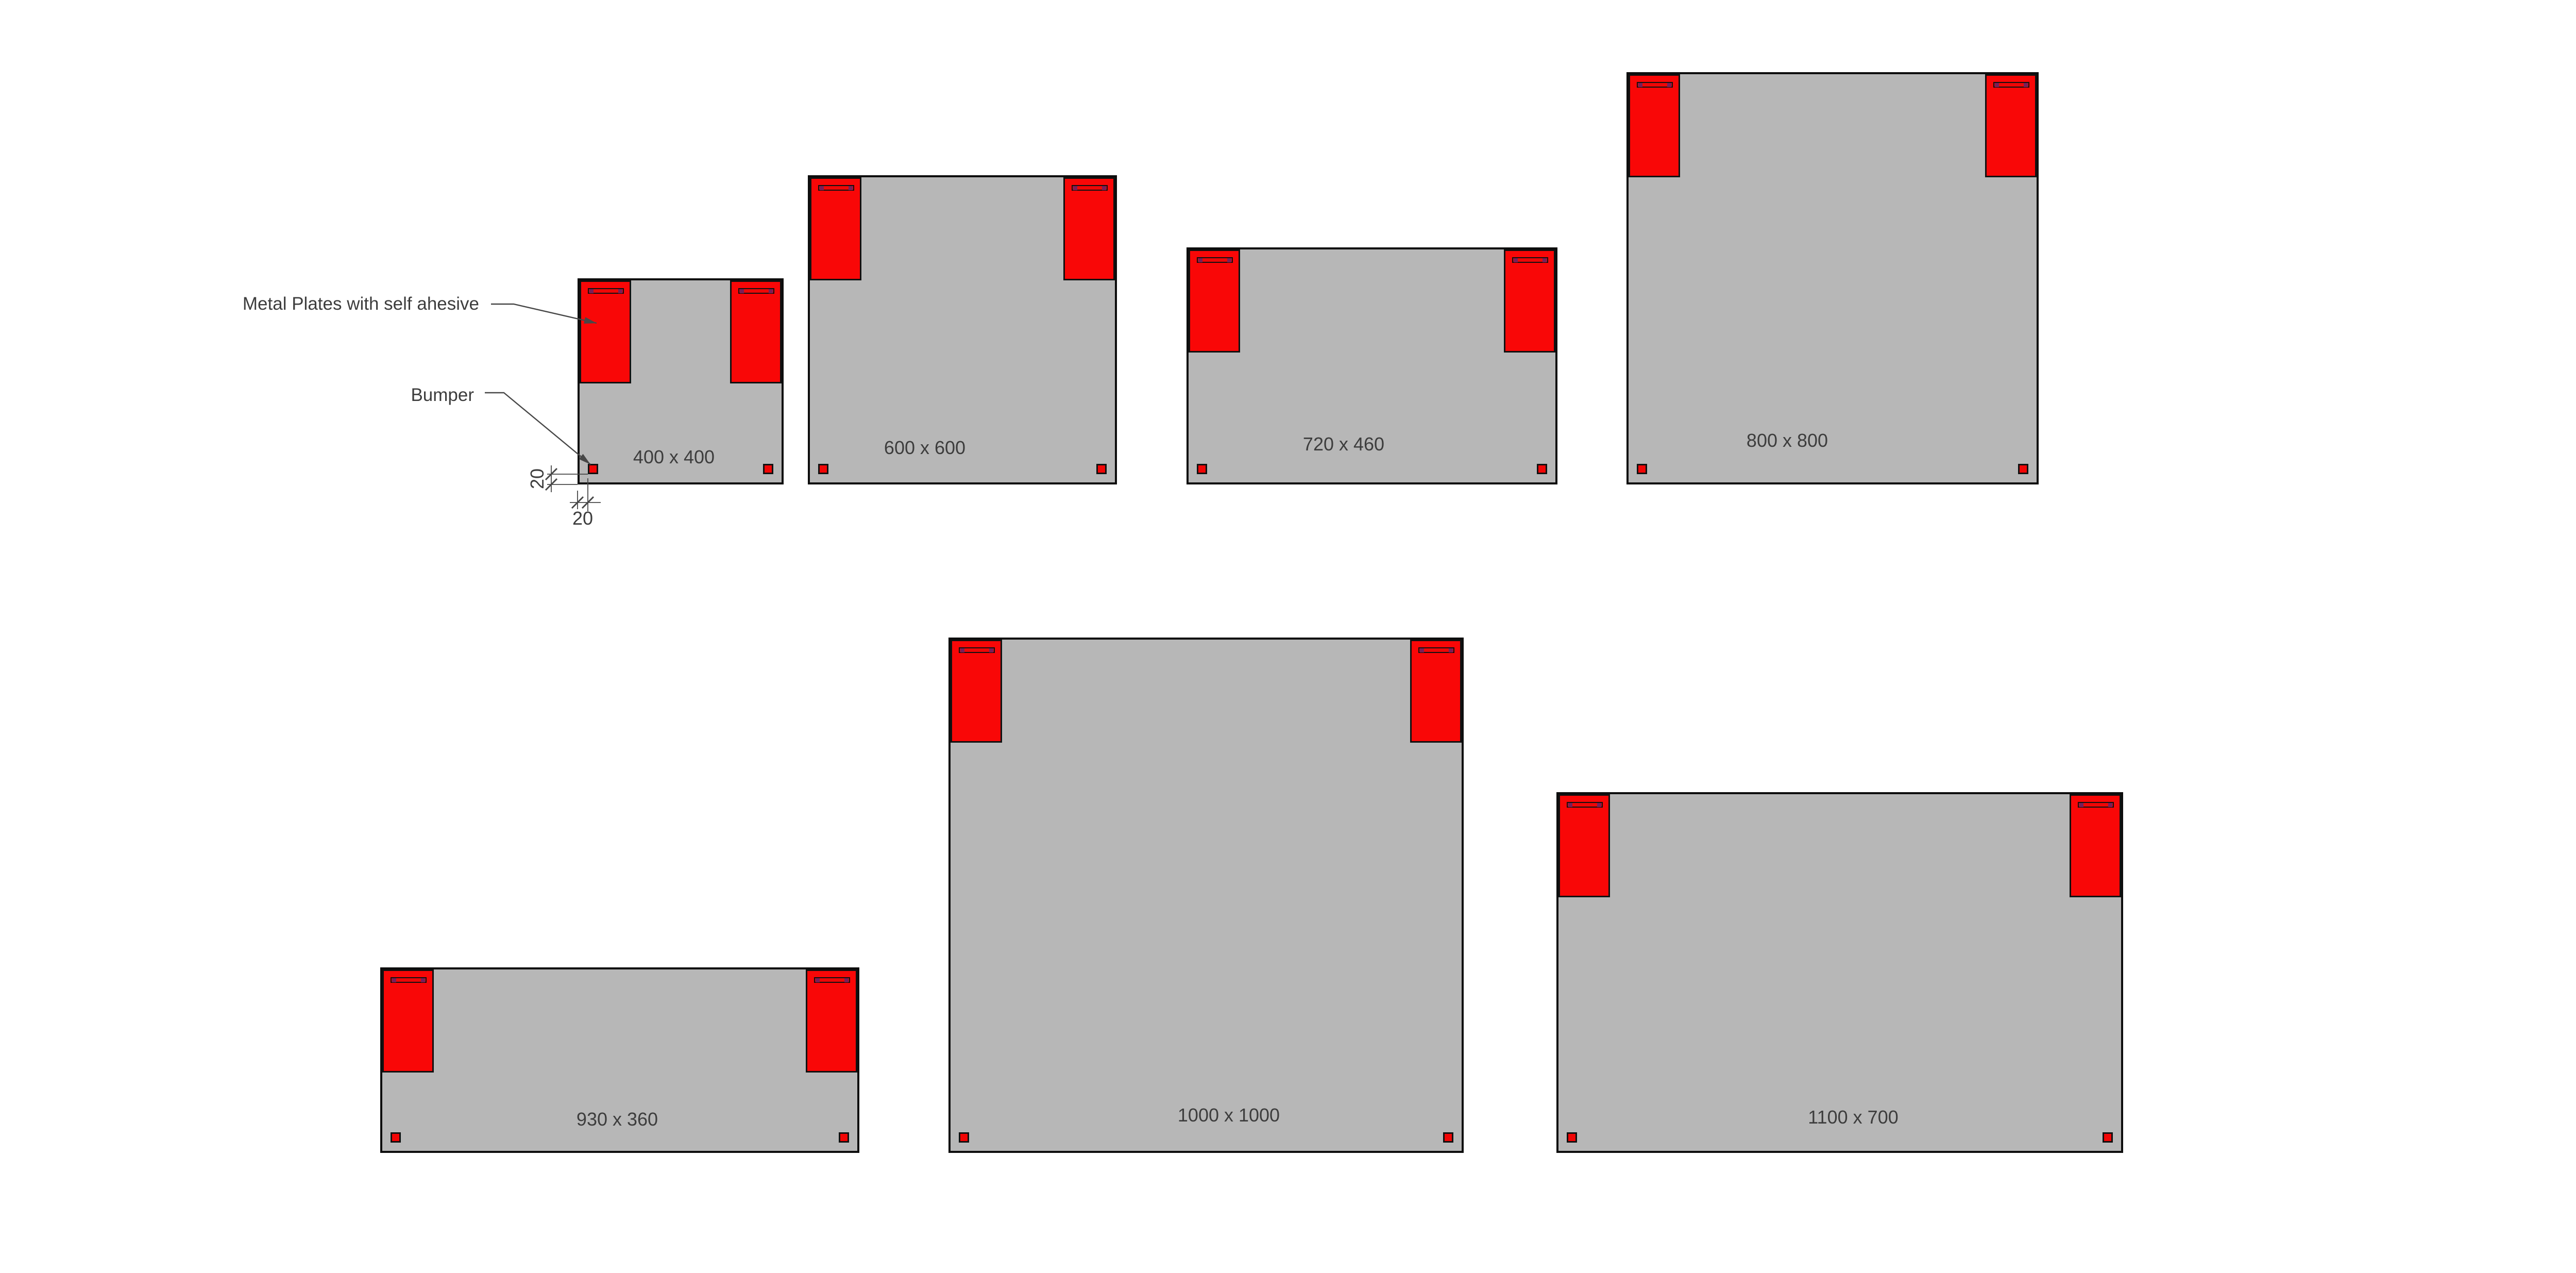 The height and width of the screenshot is (1273, 2576). What do you see at coordinates (1787, 440) in the screenshot?
I see `panel-size-label: 800 x 800` at bounding box center [1787, 440].